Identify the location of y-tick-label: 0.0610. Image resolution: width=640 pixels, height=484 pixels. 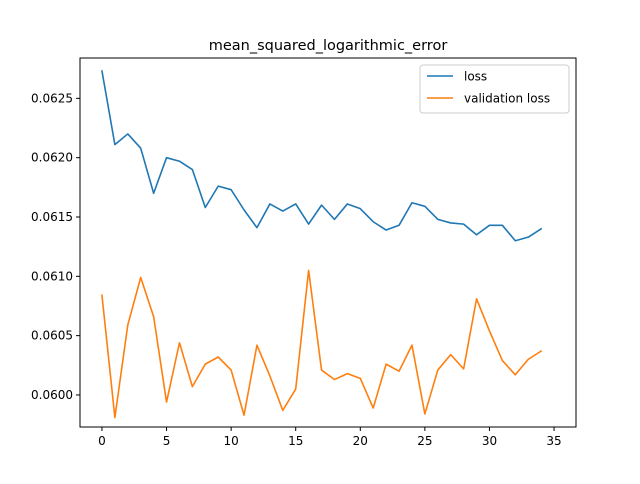
(52, 276).